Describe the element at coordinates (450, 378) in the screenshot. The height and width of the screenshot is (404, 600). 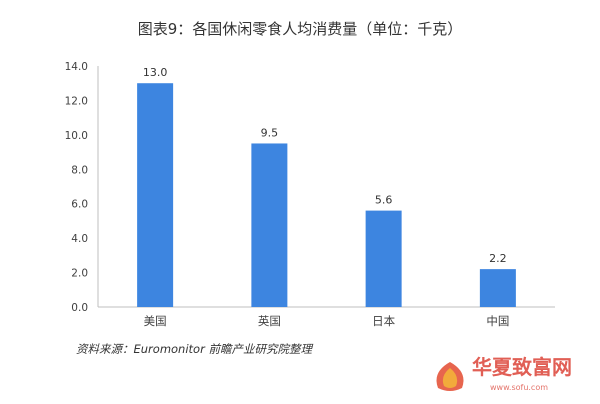
I see `logo-flame-inner-icon` at that location.